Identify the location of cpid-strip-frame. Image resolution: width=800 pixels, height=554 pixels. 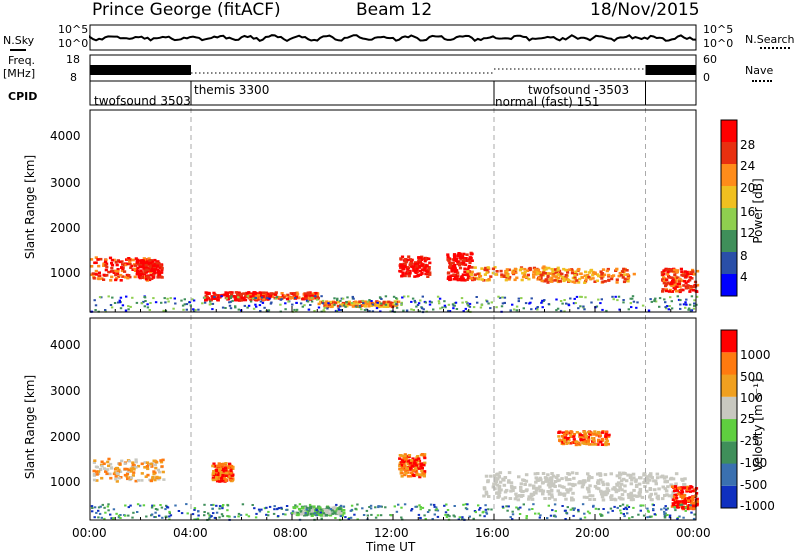
(393, 93).